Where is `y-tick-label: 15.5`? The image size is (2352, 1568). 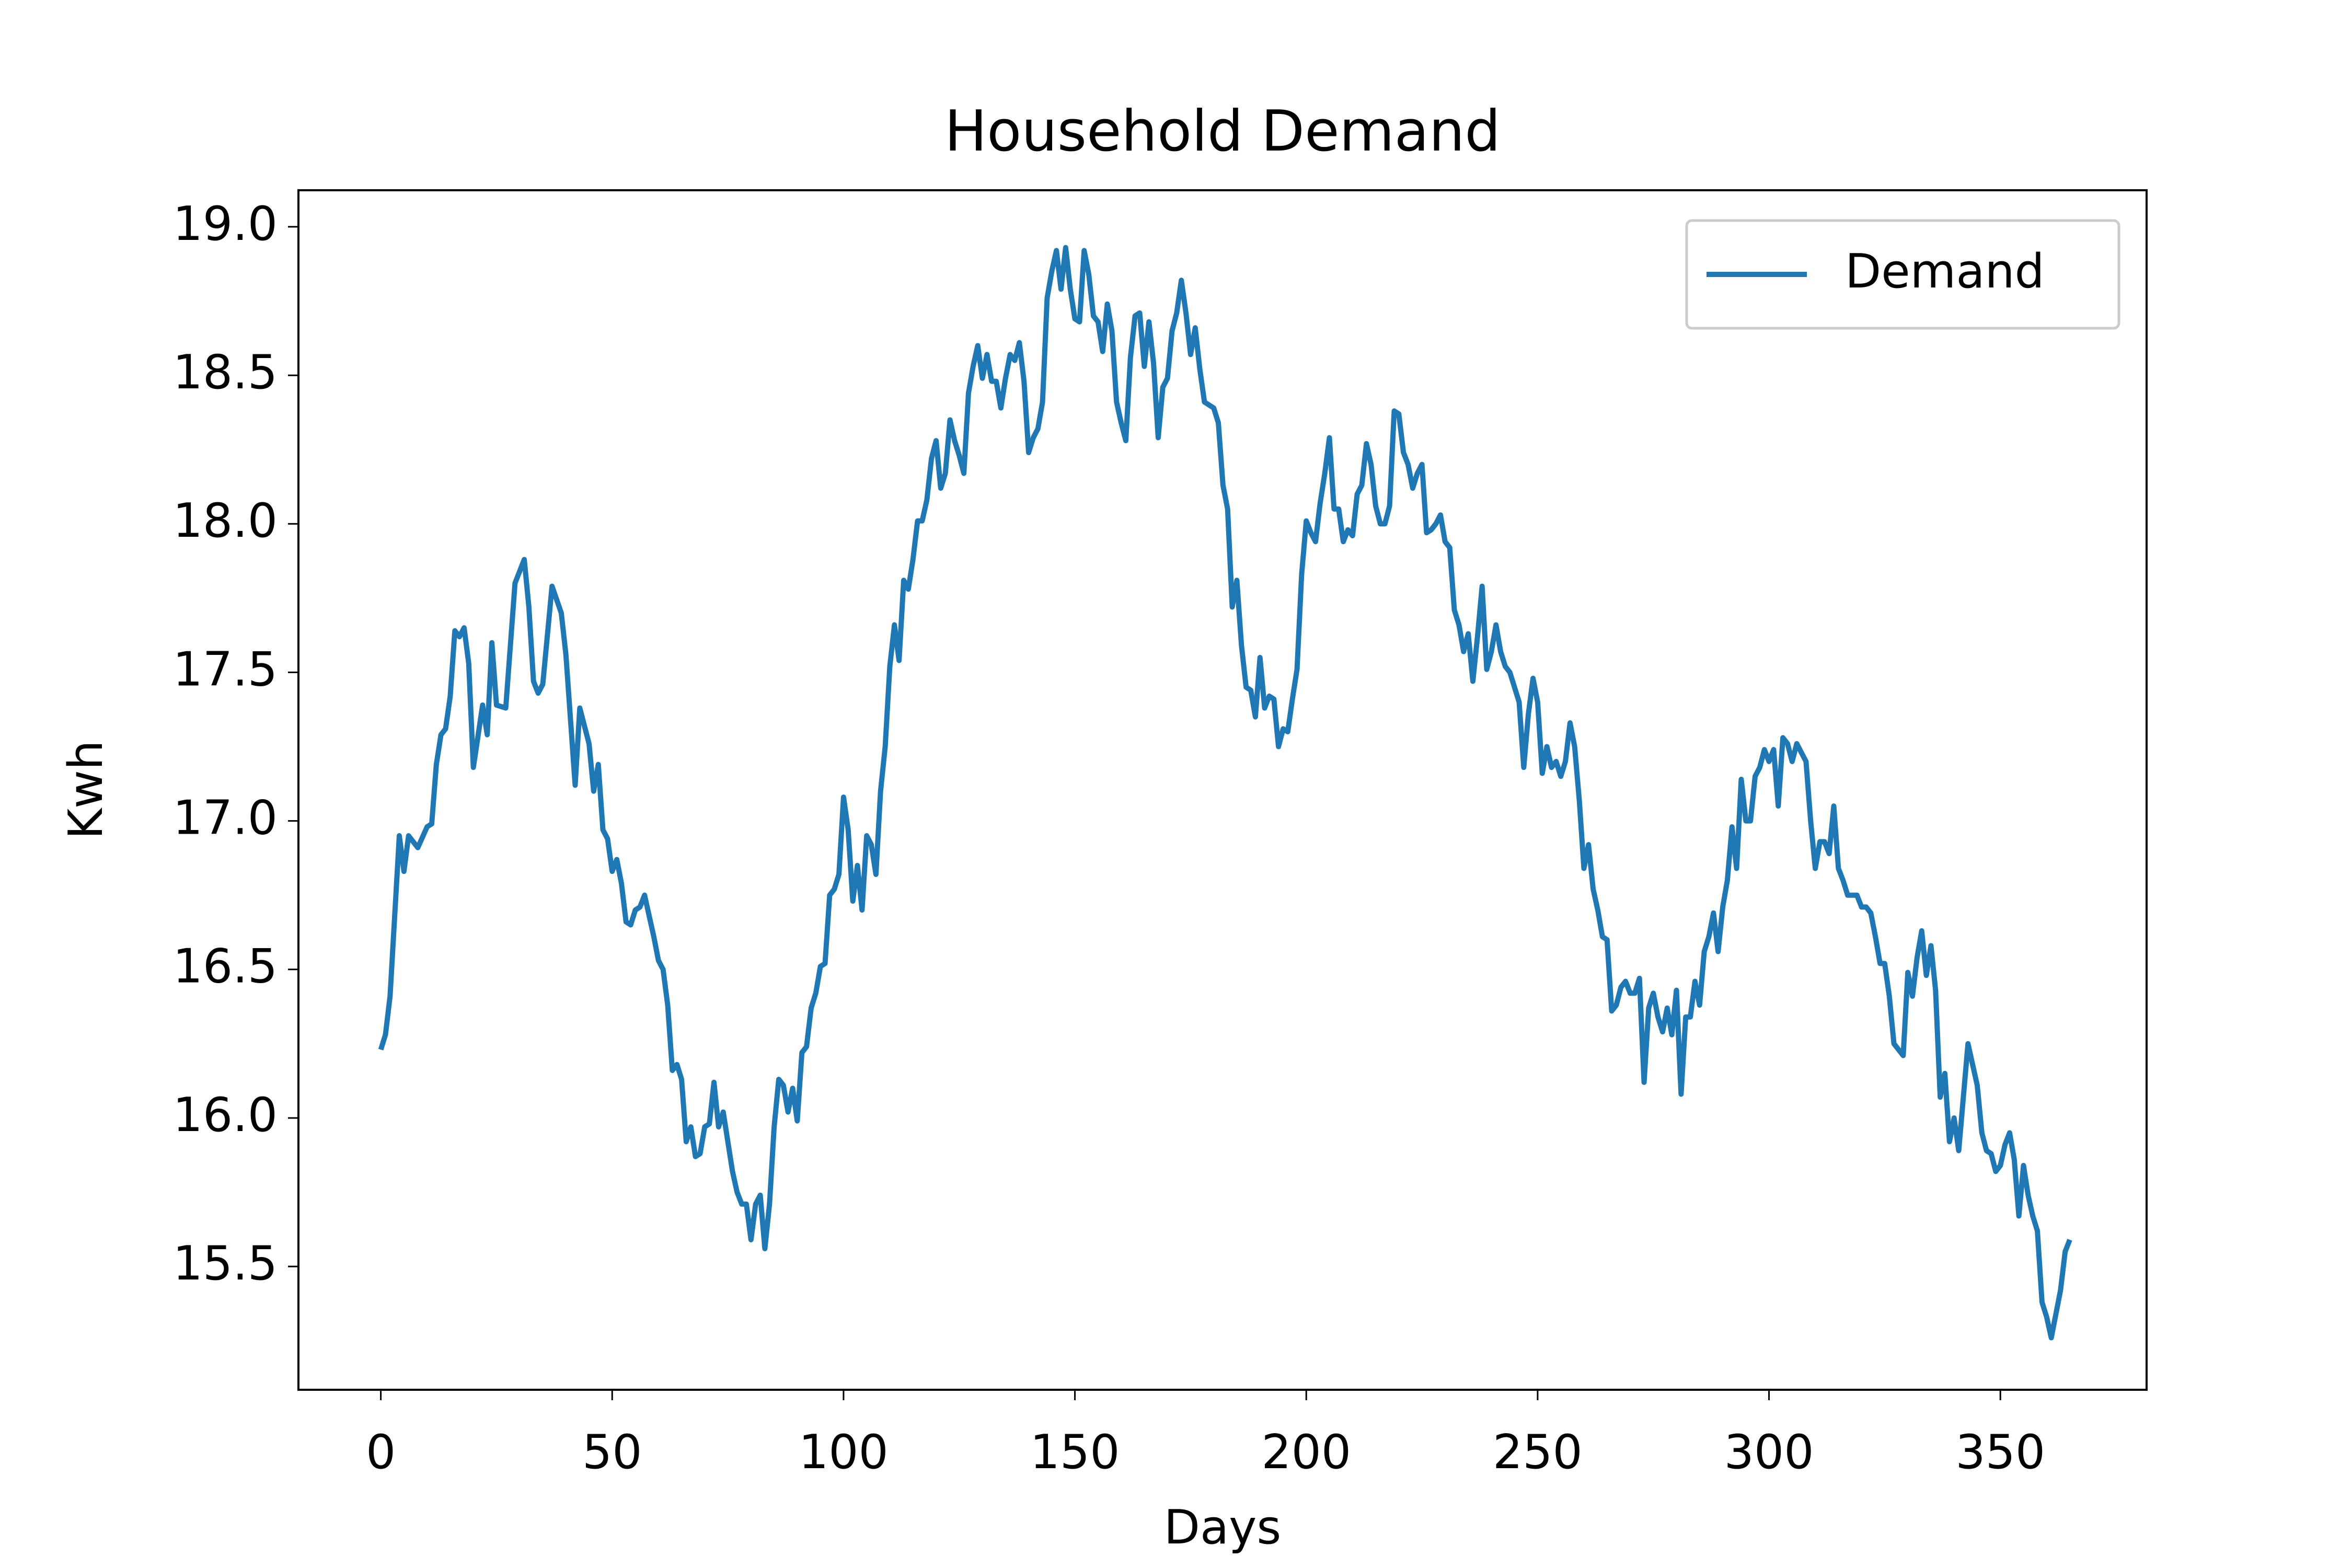 y-tick-label: 15.5 is located at coordinates (225, 1263).